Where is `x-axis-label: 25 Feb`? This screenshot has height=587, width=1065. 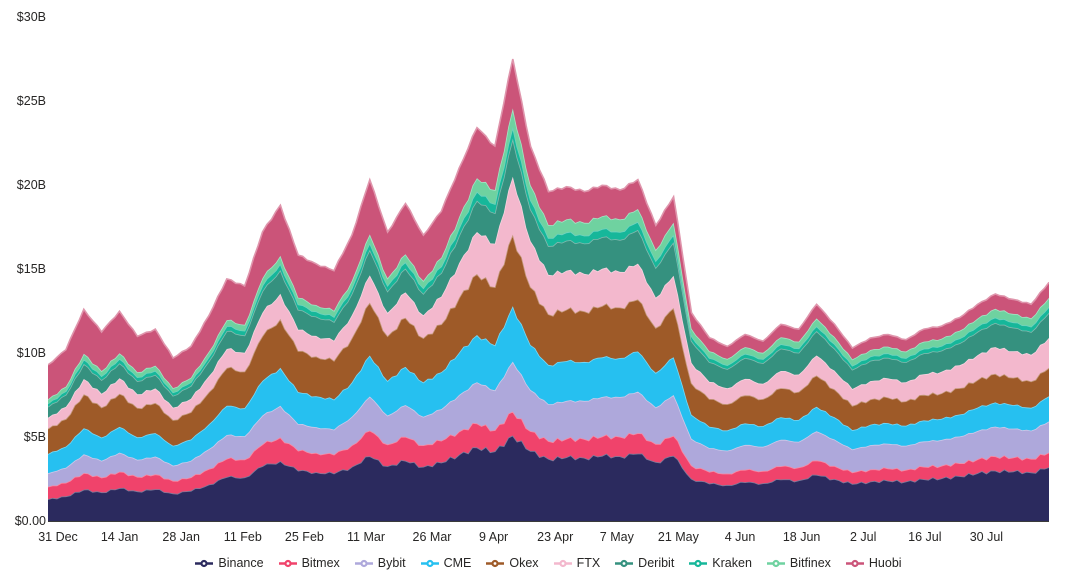
x-axis-label: 25 Feb is located at coordinates (304, 537).